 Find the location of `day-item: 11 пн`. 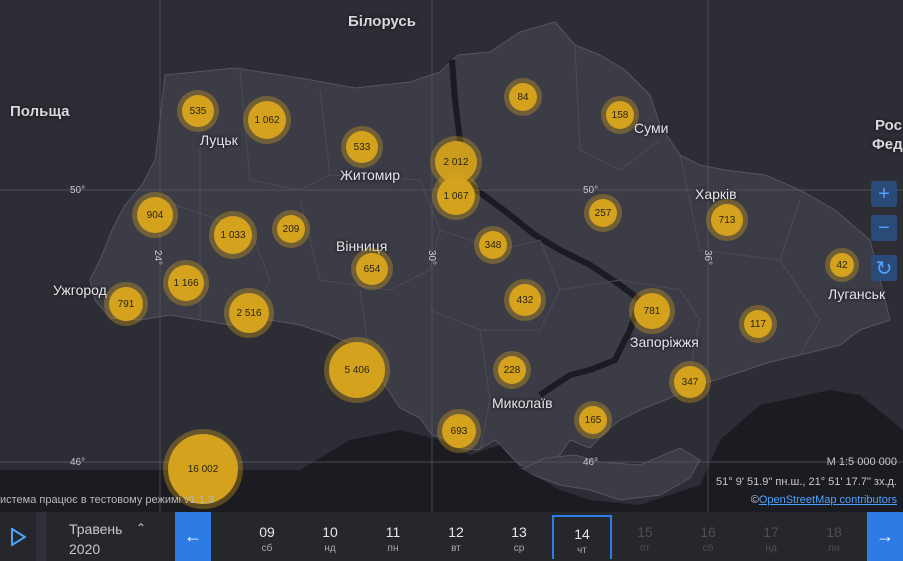

day-item: 11 пн is located at coordinates (393, 537).